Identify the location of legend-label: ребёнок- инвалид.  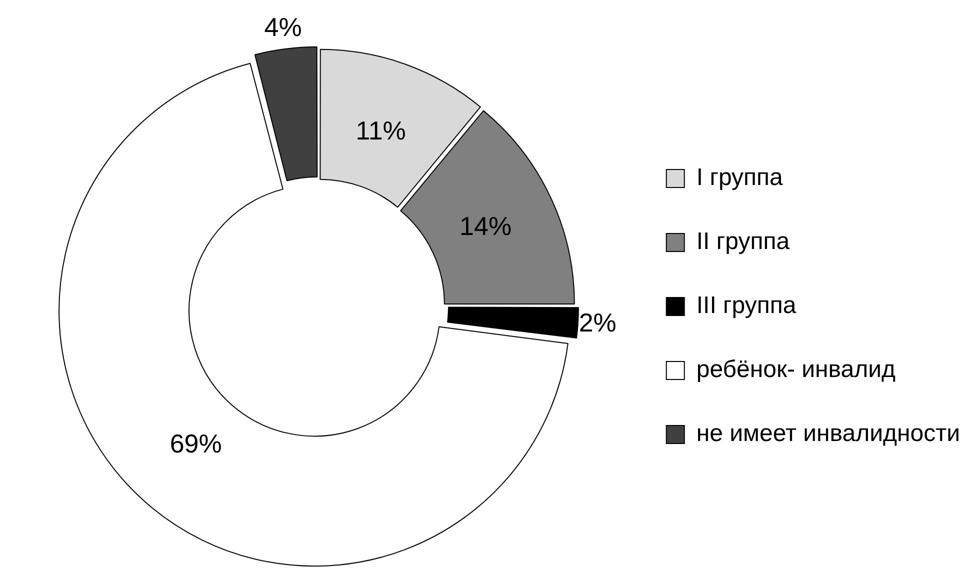
(796, 370).